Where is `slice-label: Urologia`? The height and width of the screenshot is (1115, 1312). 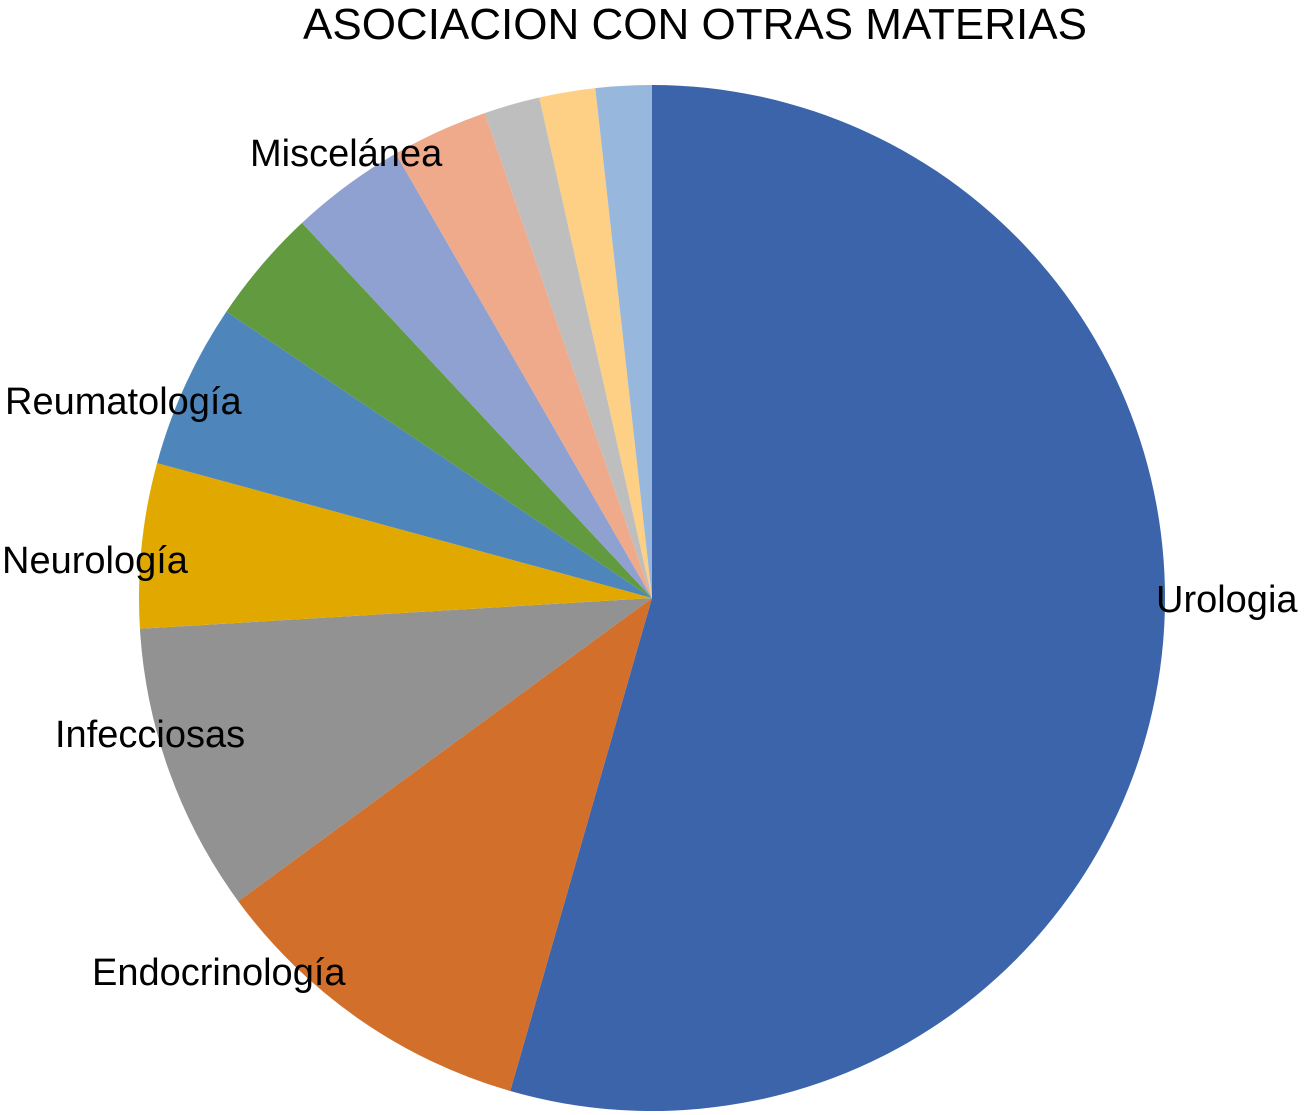 slice-label: Urologia is located at coordinates (1227, 600).